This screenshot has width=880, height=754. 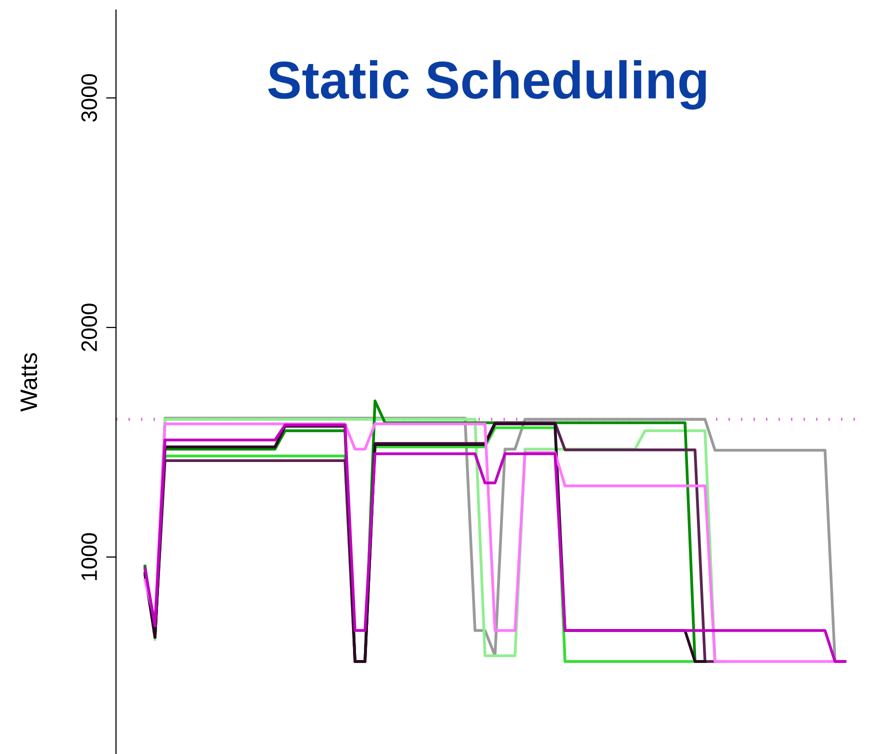 I want to click on y-tick-label: 1000, so click(x=89, y=556).